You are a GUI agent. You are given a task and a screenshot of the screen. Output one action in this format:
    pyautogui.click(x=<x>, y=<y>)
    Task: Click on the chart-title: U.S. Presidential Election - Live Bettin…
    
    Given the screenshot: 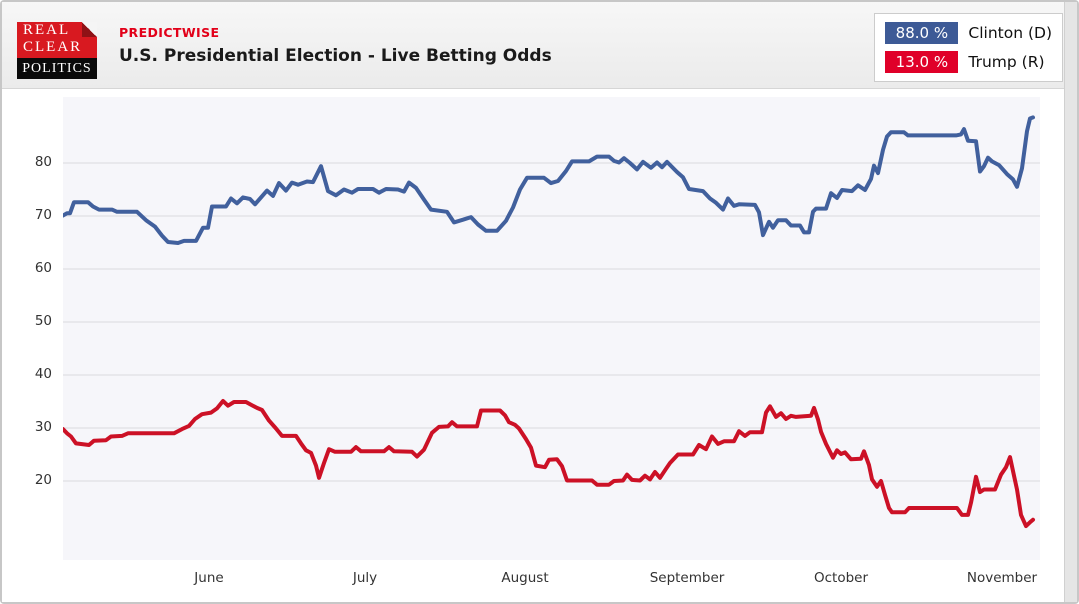 What is the action you would take?
    pyautogui.click(x=335, y=56)
    